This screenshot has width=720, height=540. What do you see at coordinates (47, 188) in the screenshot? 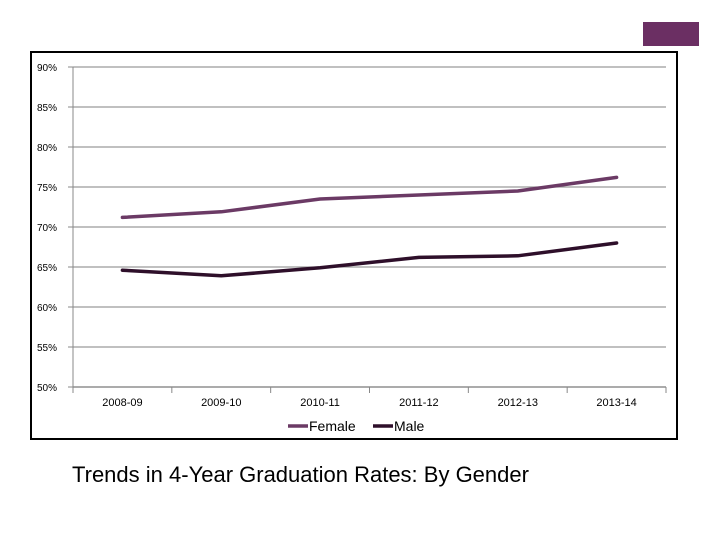
I see `y-tick-label: 75%` at bounding box center [47, 188].